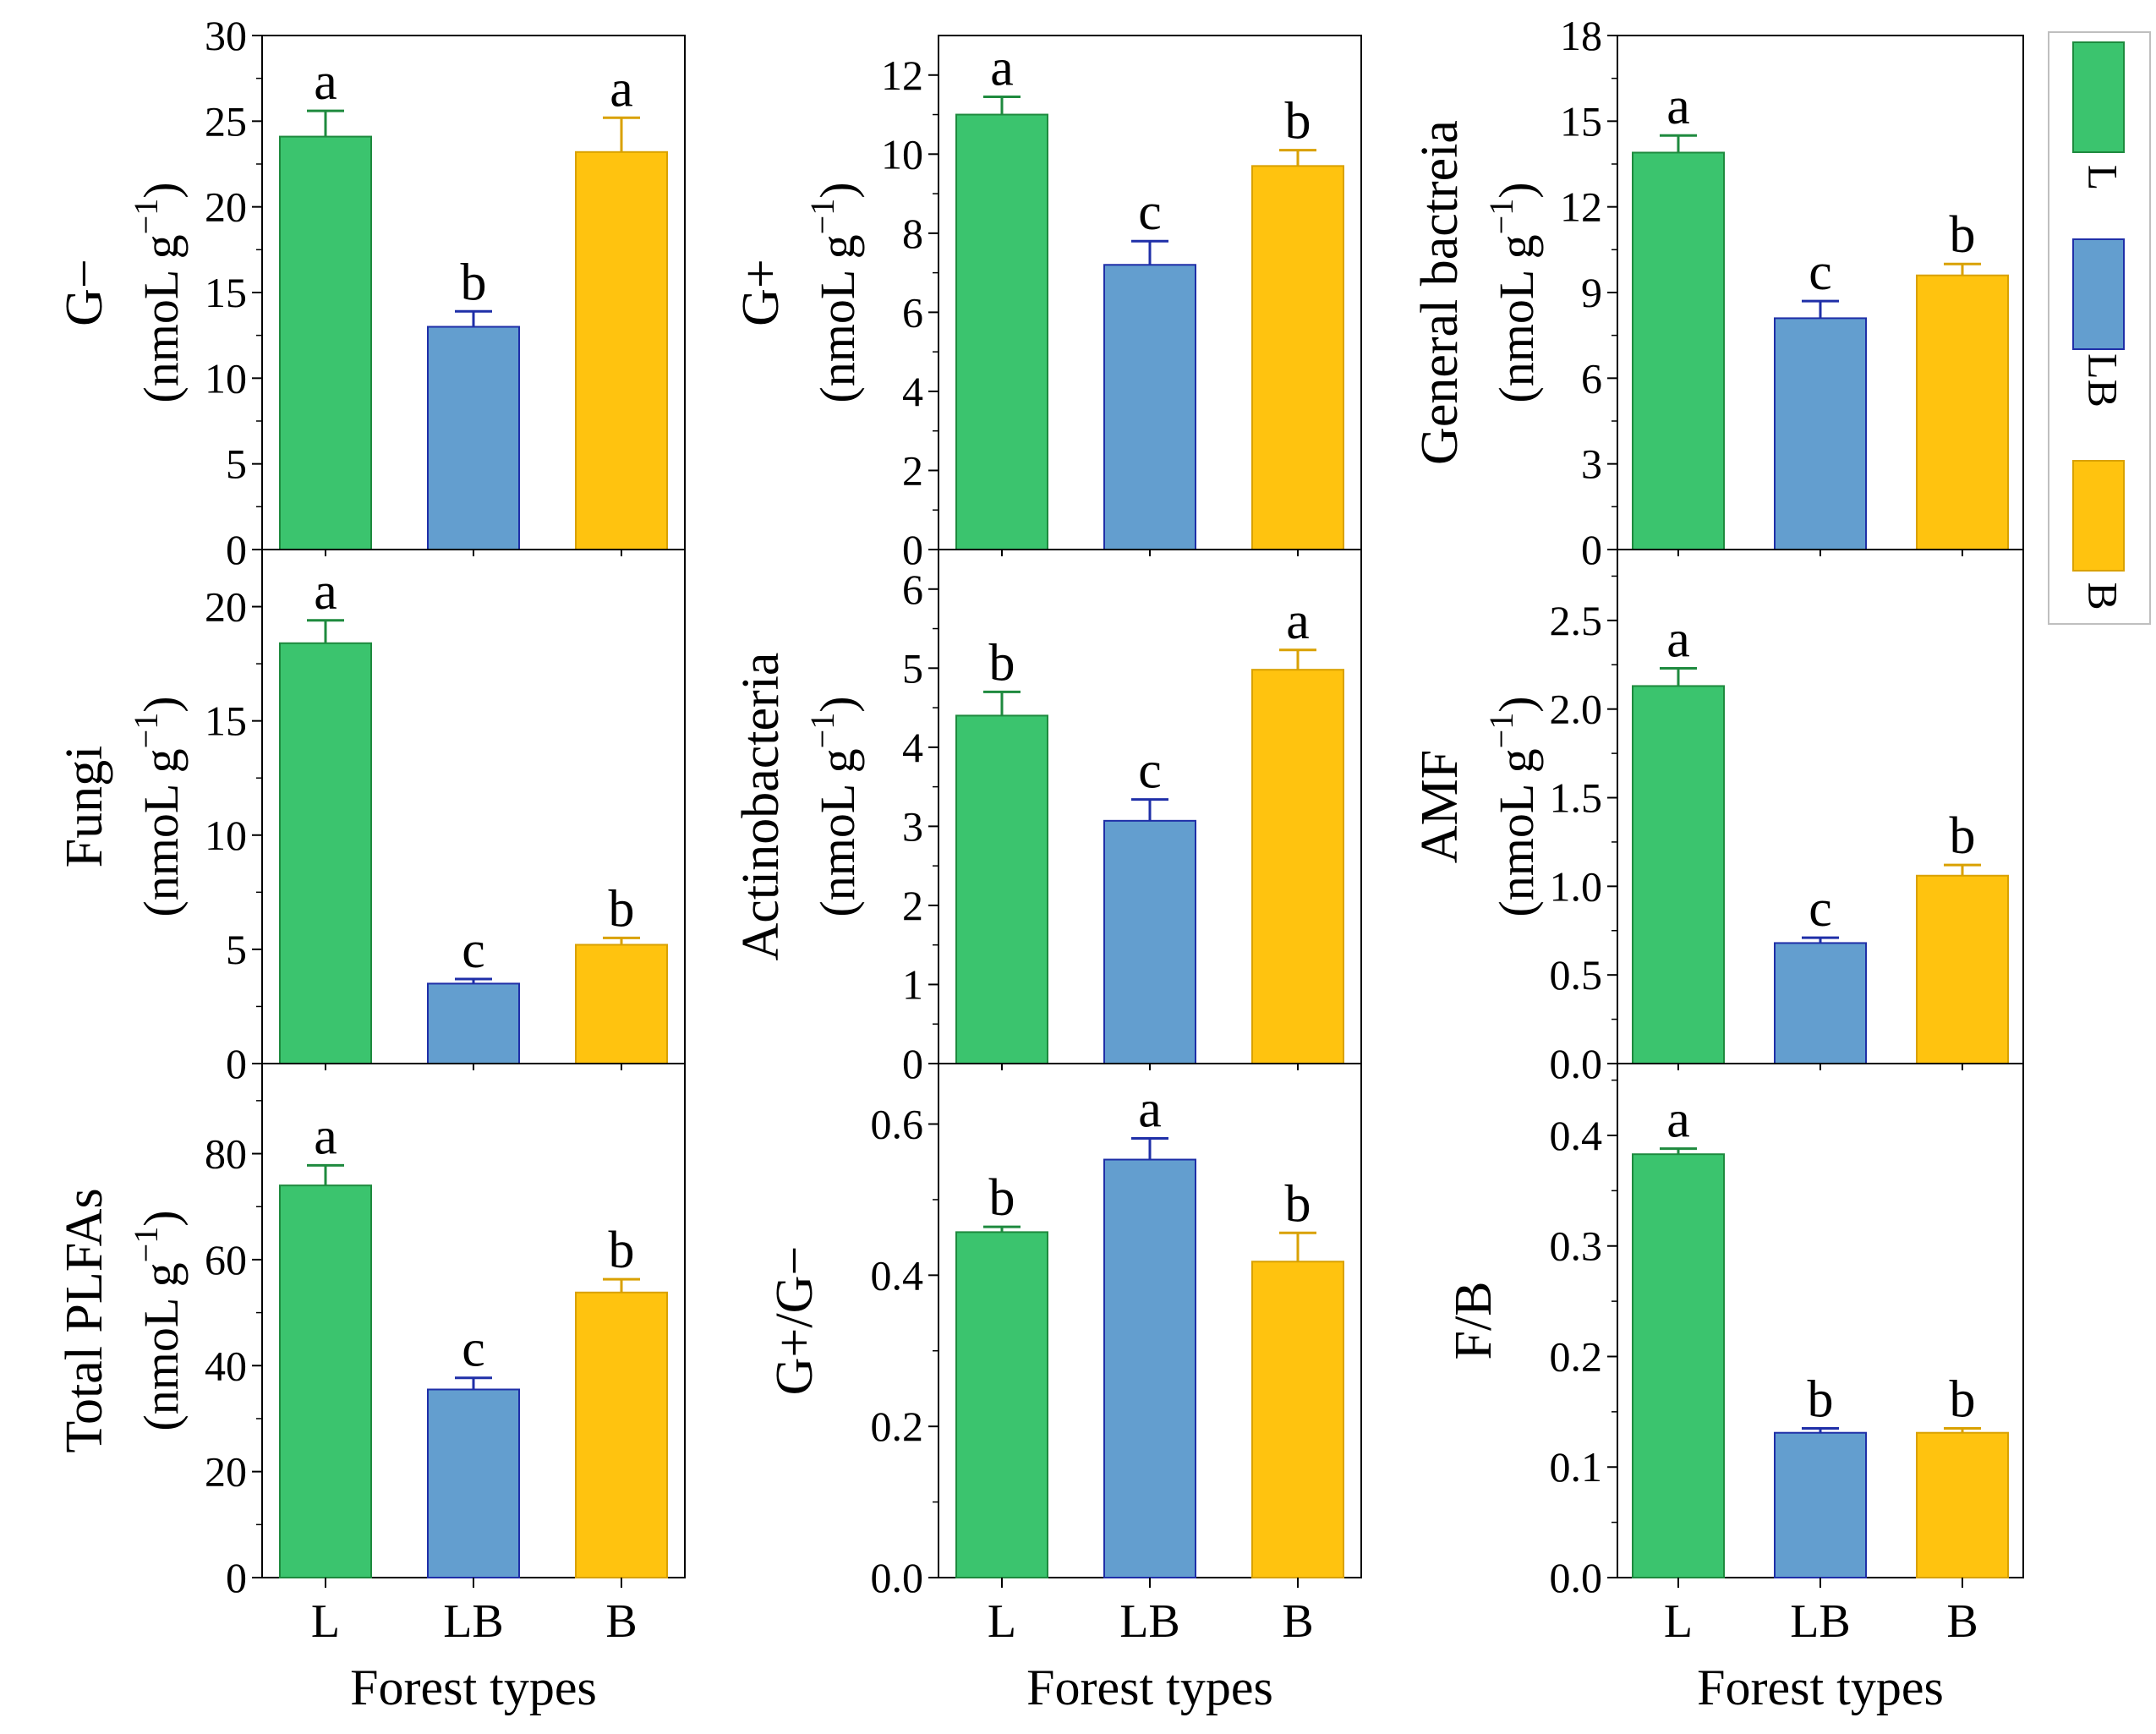  I want to click on y-tick-label: 8, so click(912, 233).